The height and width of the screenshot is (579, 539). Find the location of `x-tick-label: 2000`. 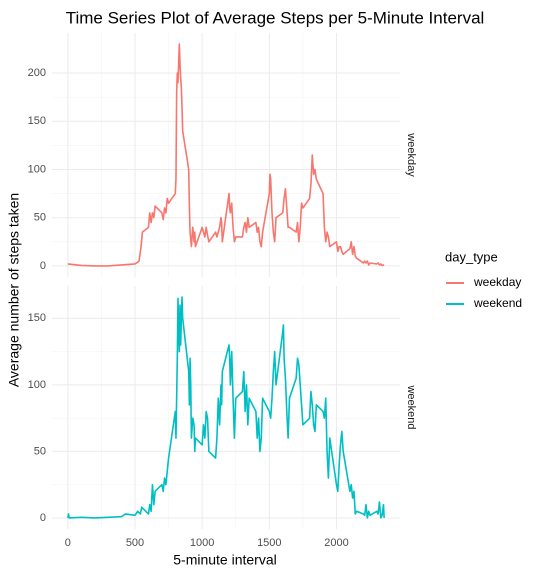

x-tick-label: 2000 is located at coordinates (336, 543).